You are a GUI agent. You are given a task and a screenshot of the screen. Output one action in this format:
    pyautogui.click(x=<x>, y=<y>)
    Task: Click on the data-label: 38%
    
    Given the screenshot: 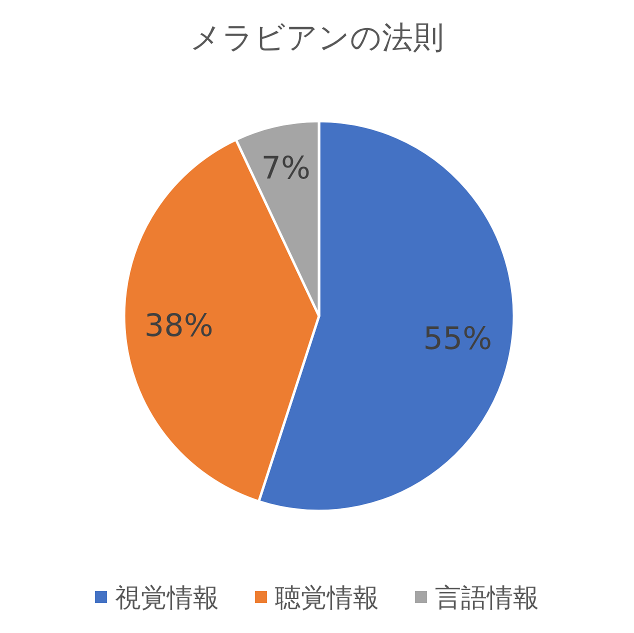 What is the action you would take?
    pyautogui.click(x=179, y=326)
    